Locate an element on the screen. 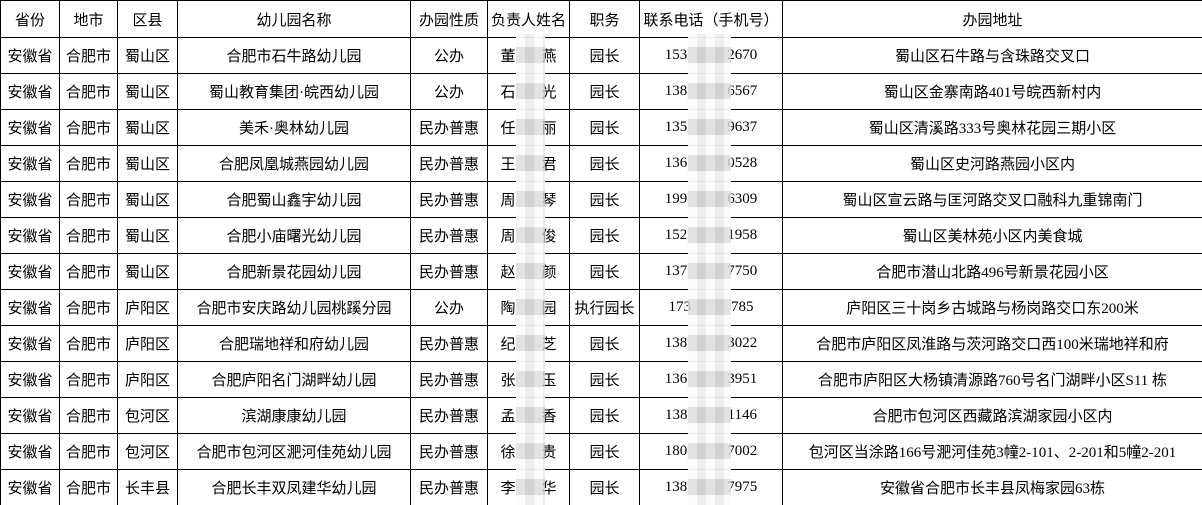 Image resolution: width=1202 pixels, height=505 pixels. cell-address: 包河区当涂路166号淝河佳苑3幢2-101、2-201和5幢2-201 is located at coordinates (992, 451).